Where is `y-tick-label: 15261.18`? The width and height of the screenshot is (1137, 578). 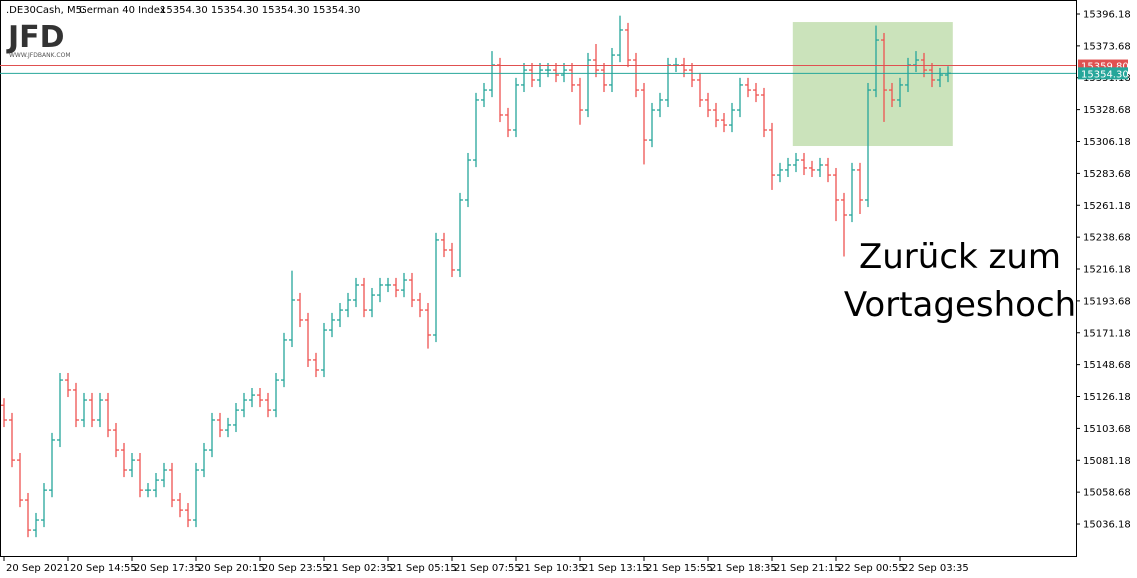 y-tick-label: 15261.18 is located at coordinates (1107, 206).